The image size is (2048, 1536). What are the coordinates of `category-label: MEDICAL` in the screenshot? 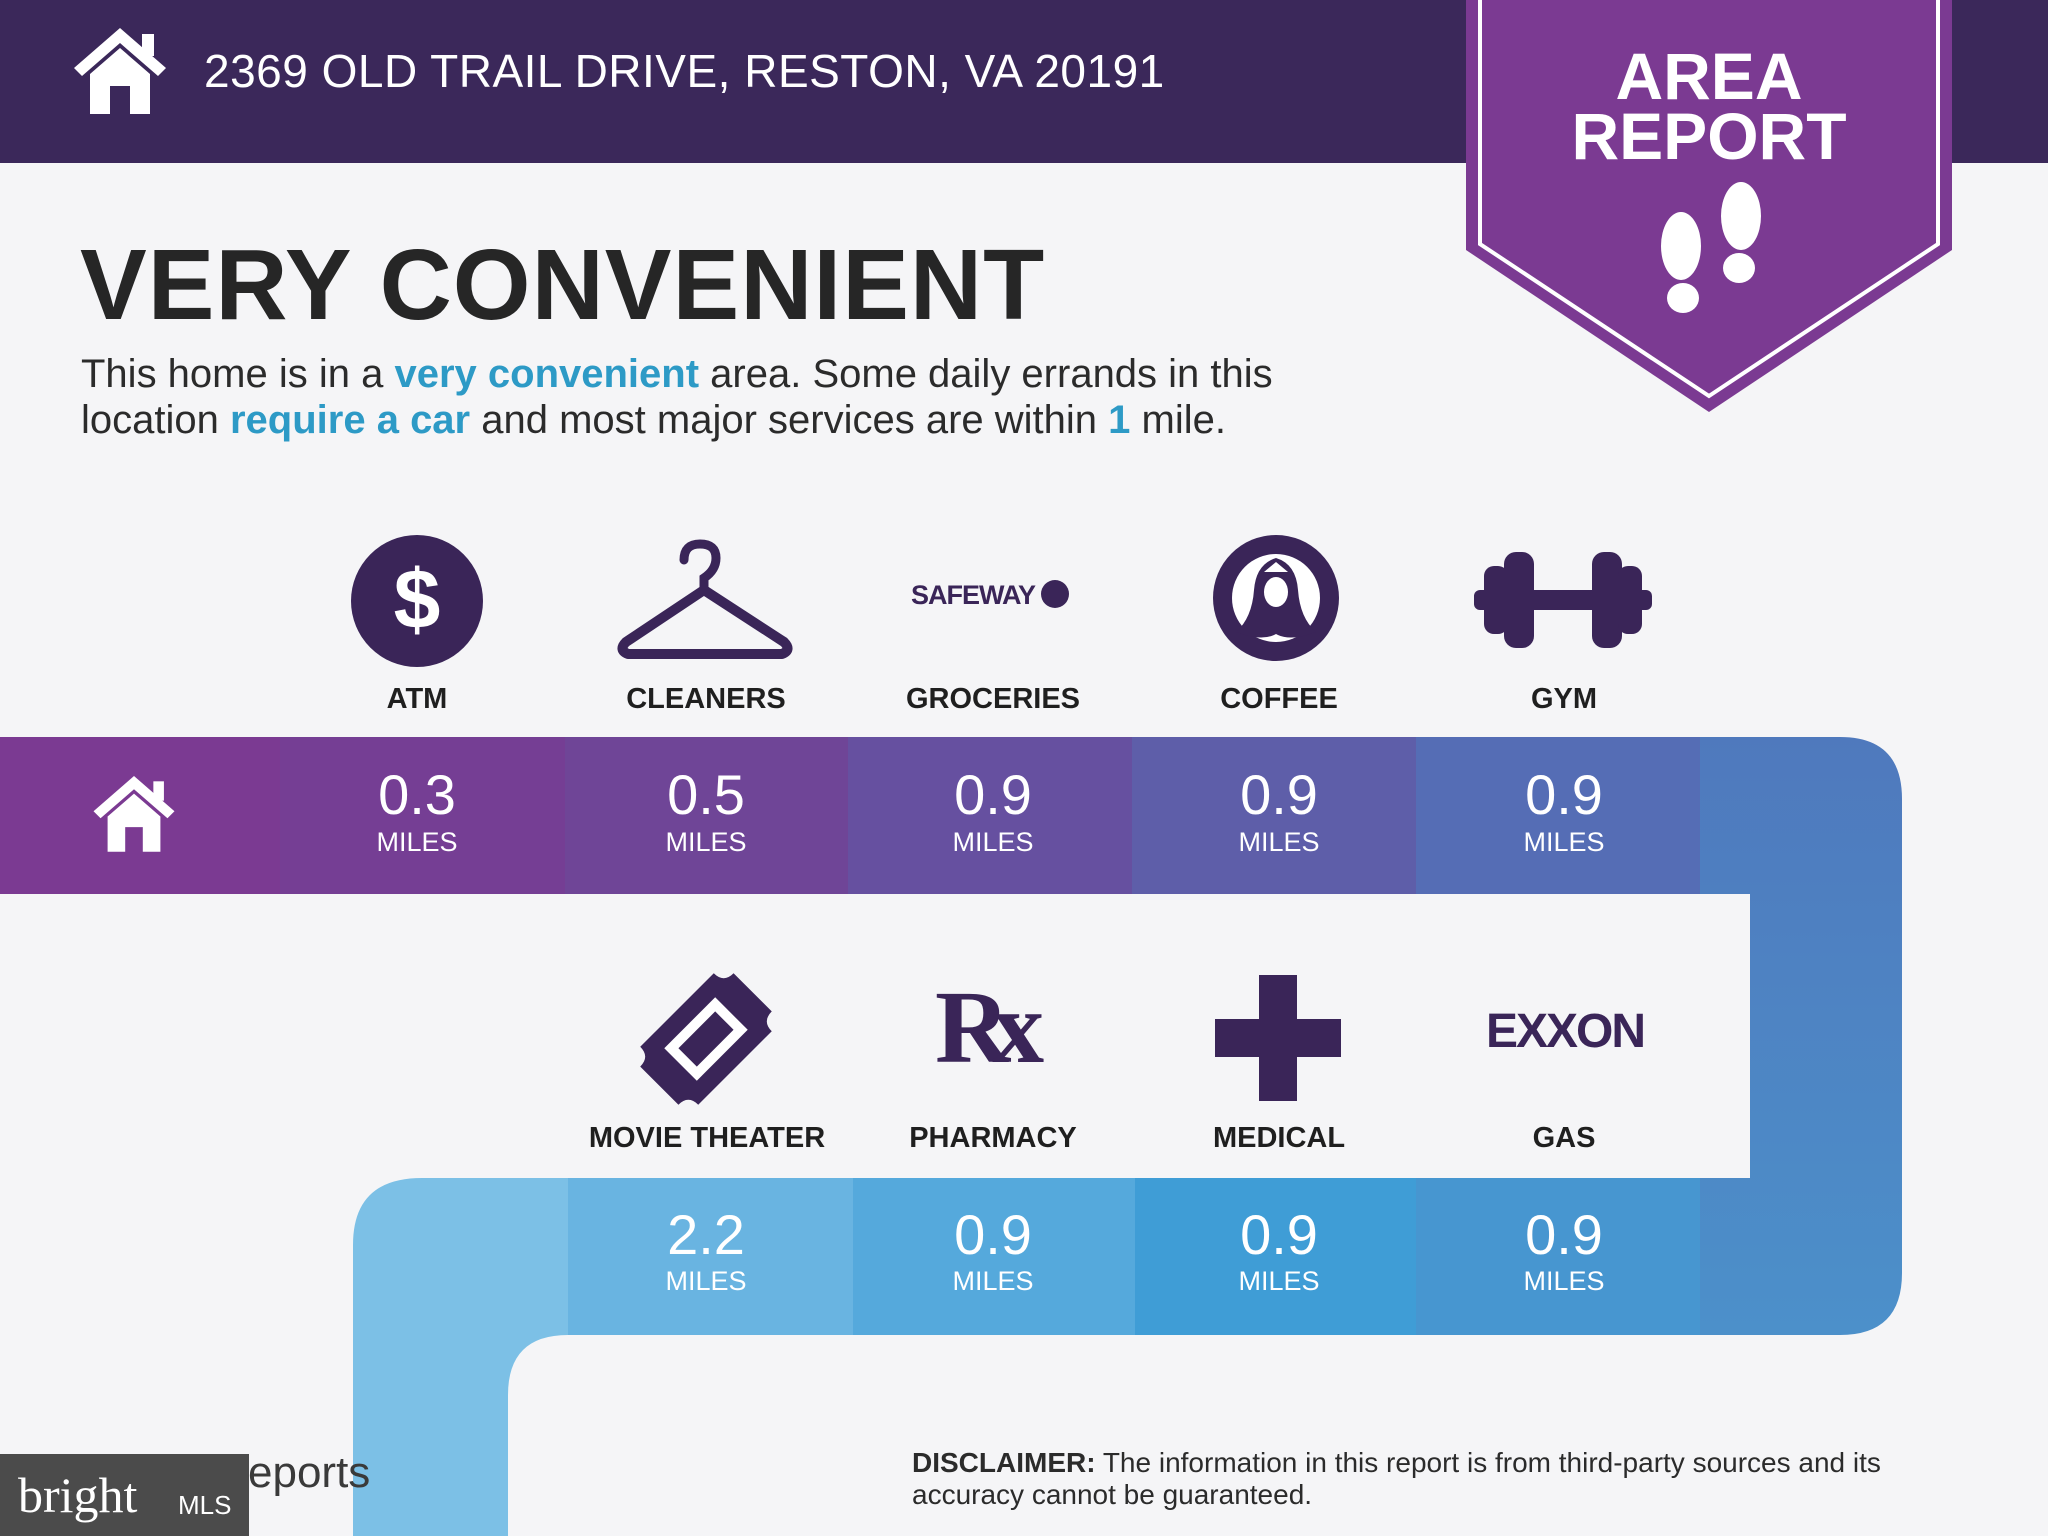 It's located at (1279, 1138).